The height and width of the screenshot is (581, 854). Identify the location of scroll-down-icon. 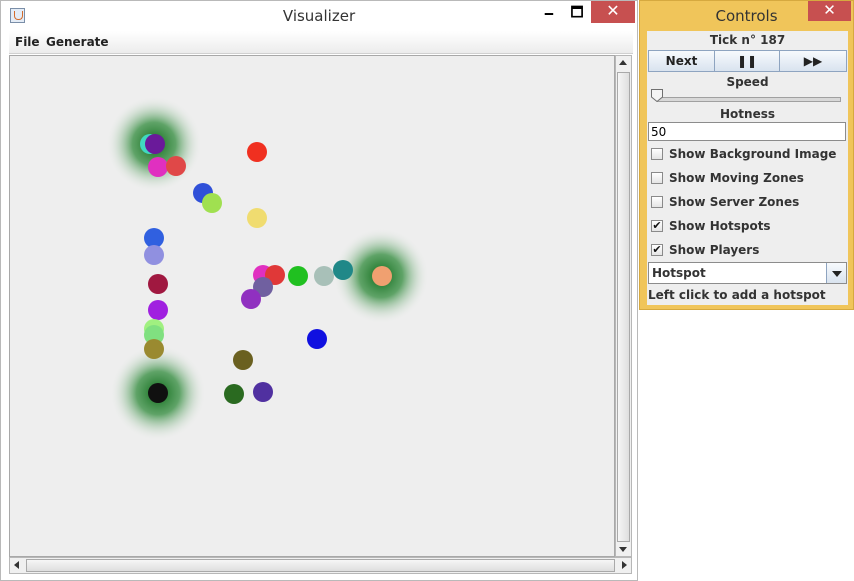
(623, 549).